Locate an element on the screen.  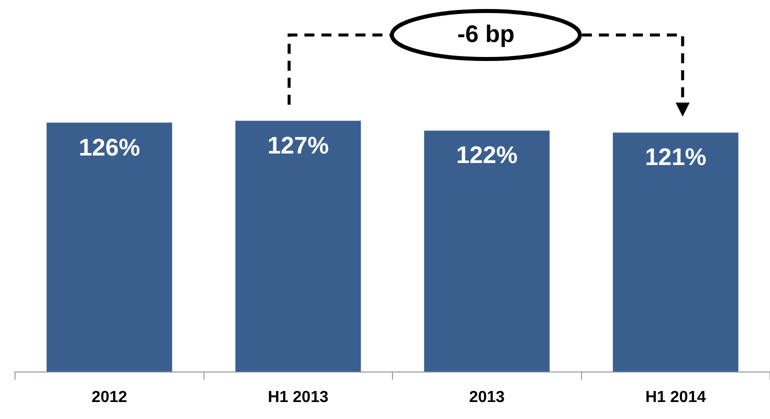
data-label: 121% is located at coordinates (675, 158).